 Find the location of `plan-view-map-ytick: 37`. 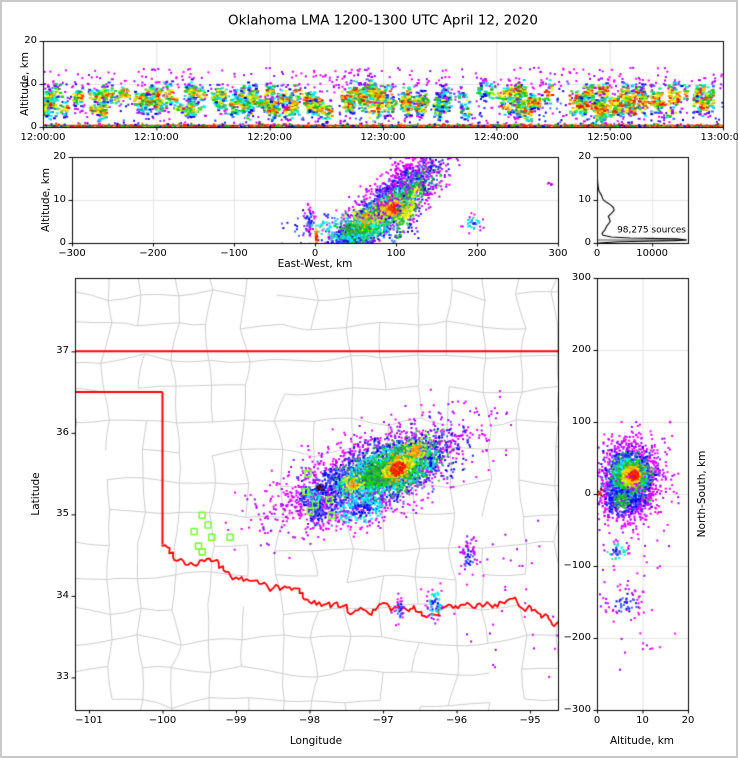

plan-view-map-ytick: 37 is located at coordinates (62, 351).